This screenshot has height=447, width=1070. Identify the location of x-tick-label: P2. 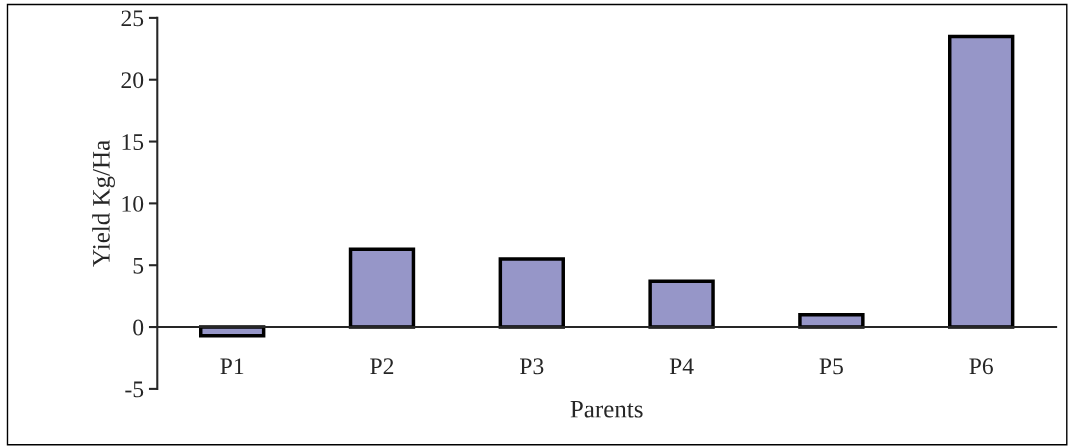
(382, 366).